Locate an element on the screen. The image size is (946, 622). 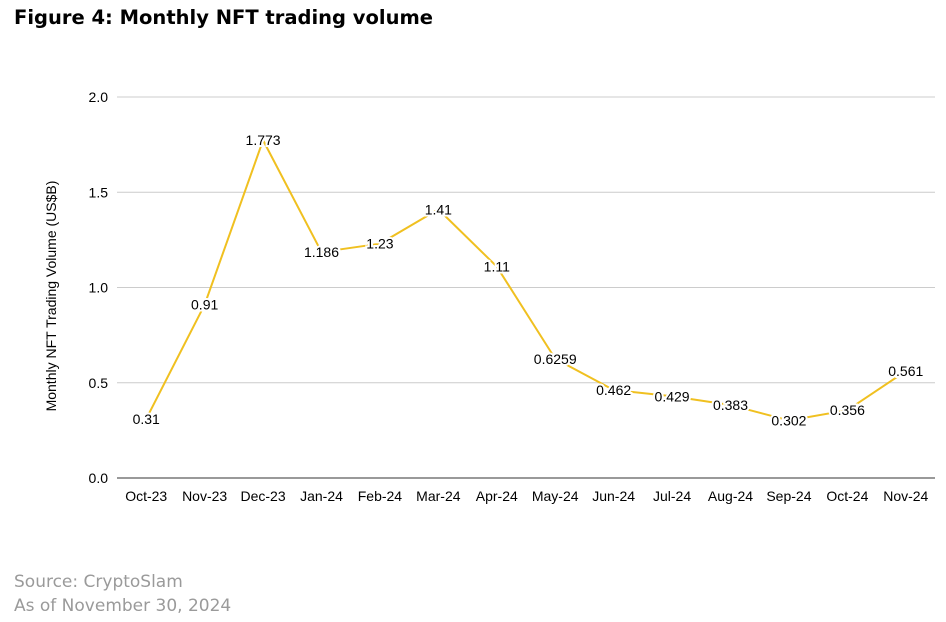
data-label: 1.186 is located at coordinates (321, 252).